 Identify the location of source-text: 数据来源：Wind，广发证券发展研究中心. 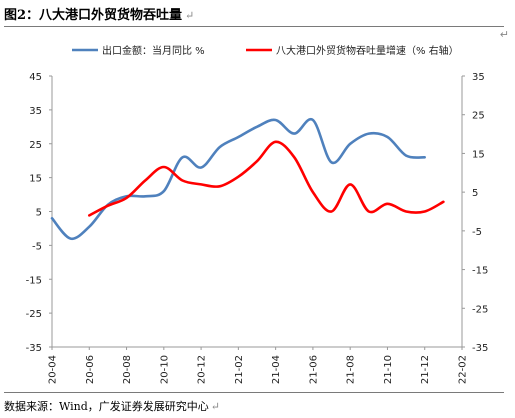
(106, 406).